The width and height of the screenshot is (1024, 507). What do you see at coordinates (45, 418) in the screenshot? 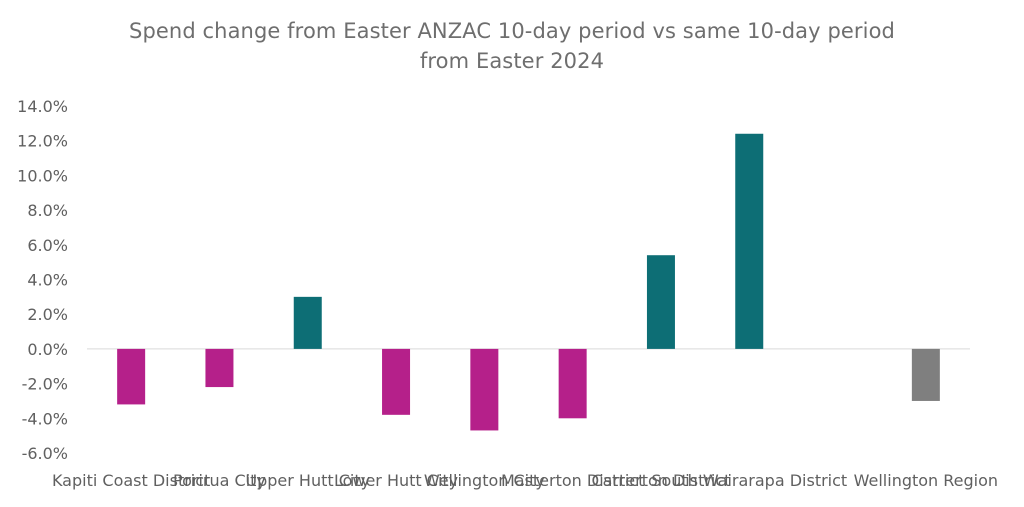
I see `y-tick-label: -4.0%` at bounding box center [45, 418].